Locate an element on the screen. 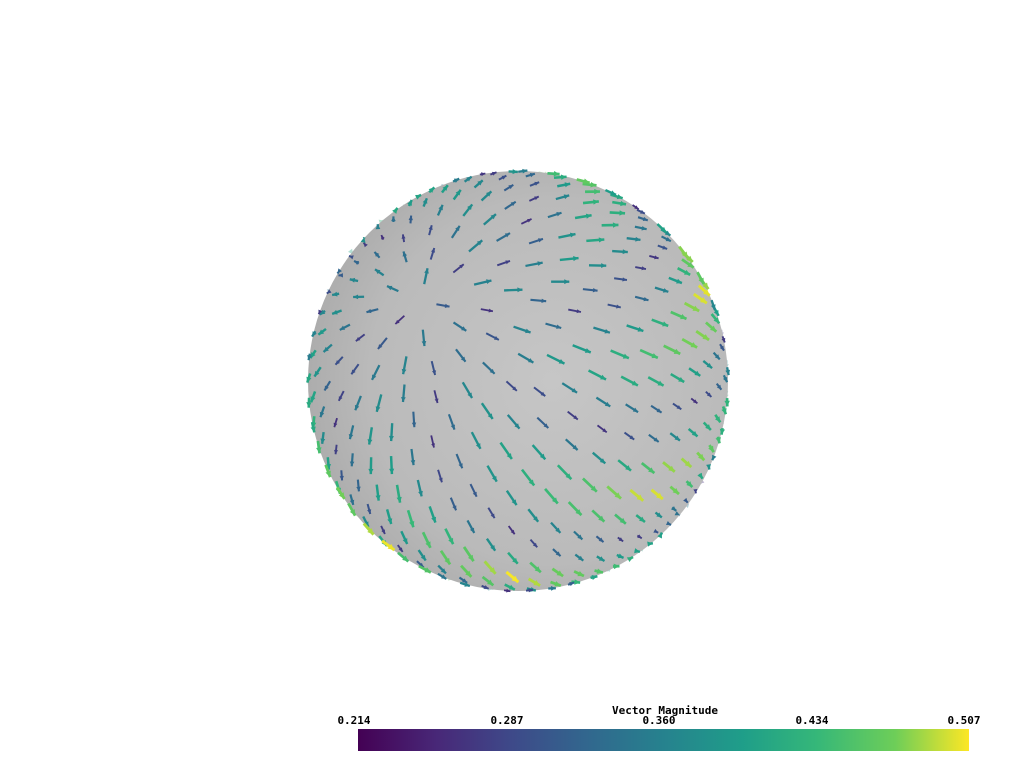  scalar-bar-tick-4: 0.507 is located at coordinates (964, 720).